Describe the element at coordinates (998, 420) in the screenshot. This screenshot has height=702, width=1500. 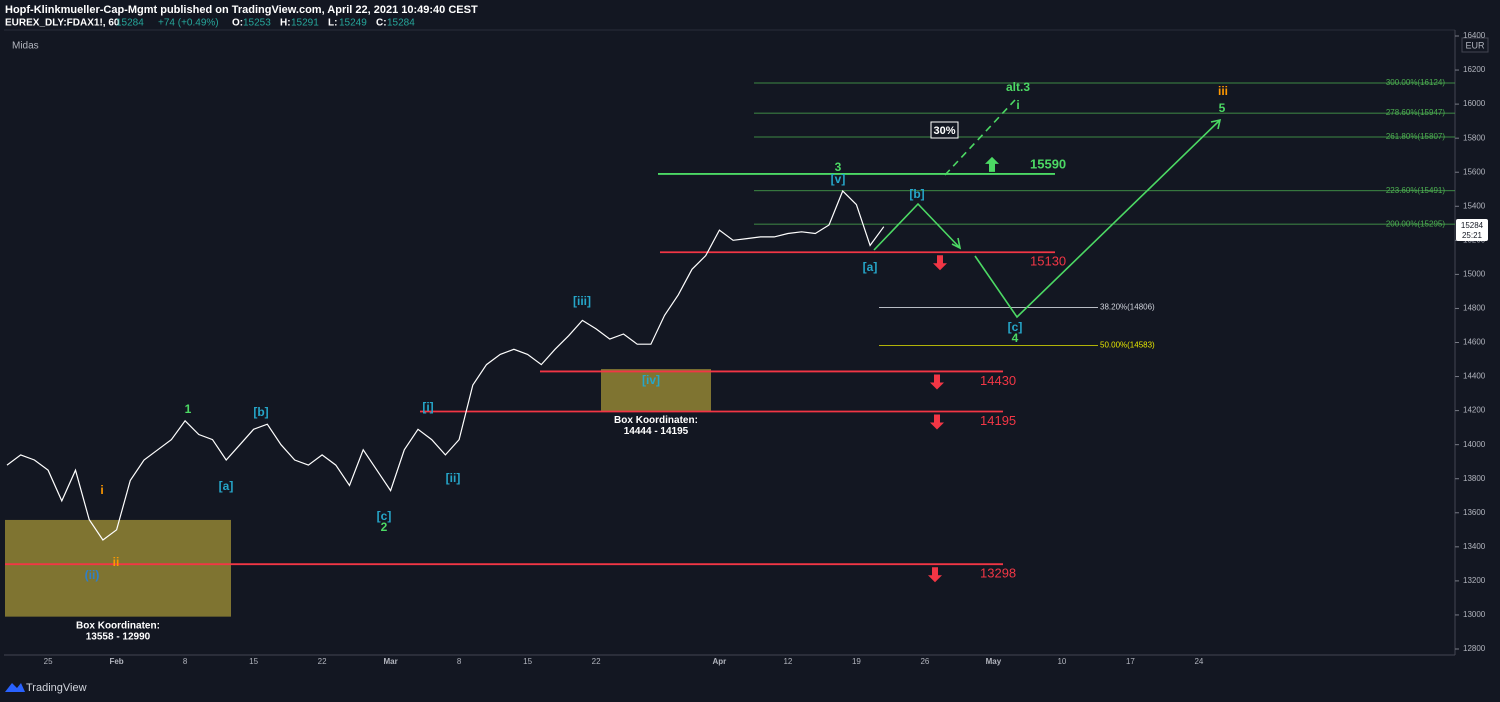
I see `level-label: 14195` at that location.